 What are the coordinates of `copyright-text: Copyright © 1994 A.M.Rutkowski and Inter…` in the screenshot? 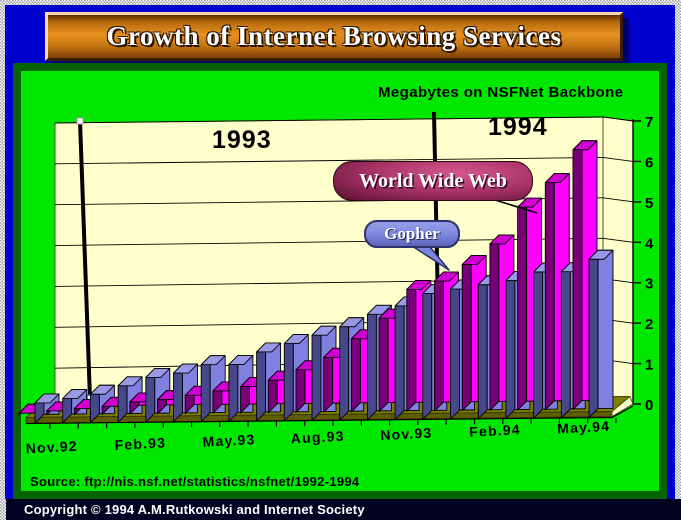 It's located at (194, 509).